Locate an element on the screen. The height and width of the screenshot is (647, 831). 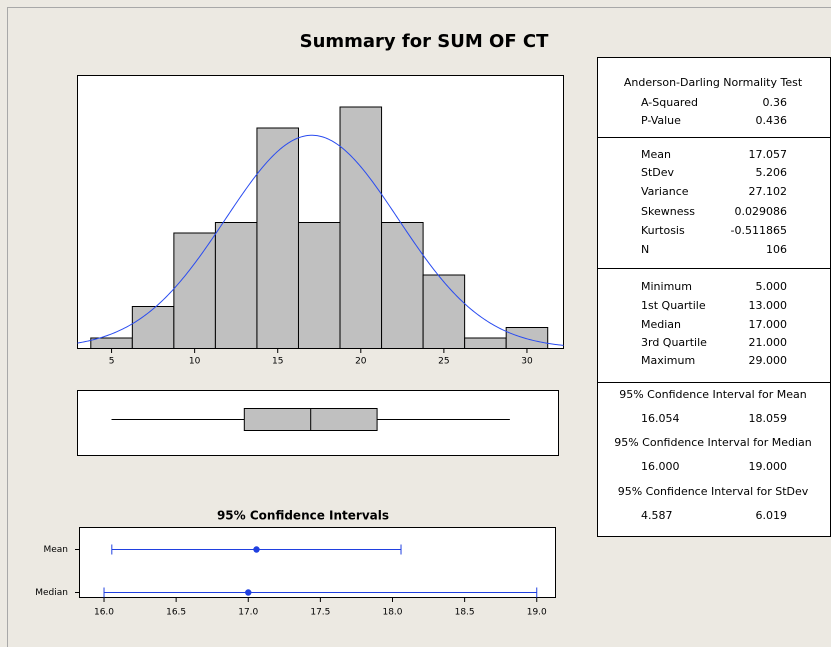
stat-value: 0.36 is located at coordinates (775, 102).